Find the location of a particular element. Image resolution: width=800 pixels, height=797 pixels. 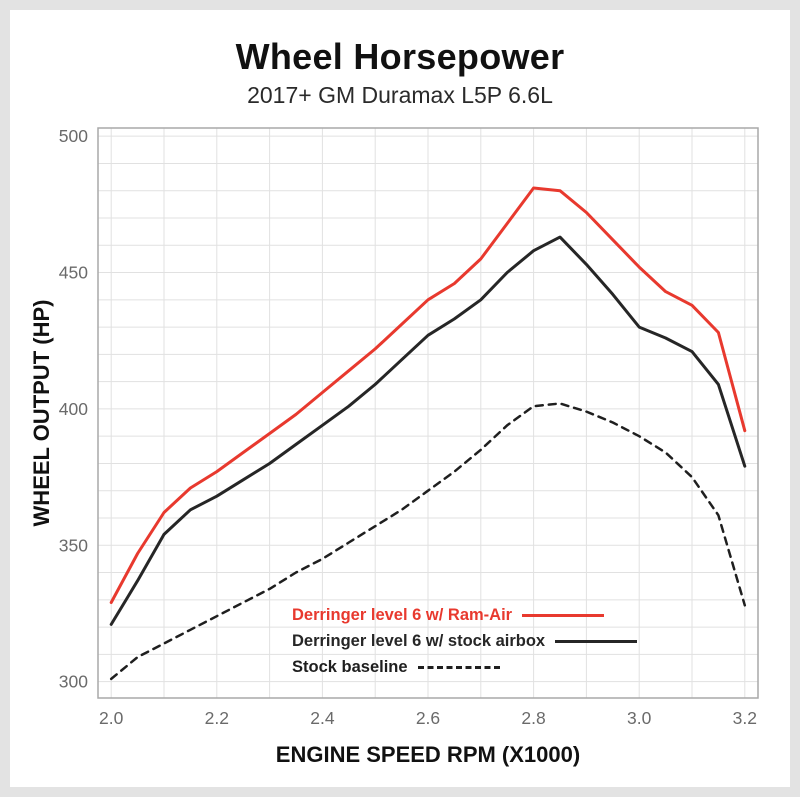

x-tick-label: 3.0 is located at coordinates (639, 718).